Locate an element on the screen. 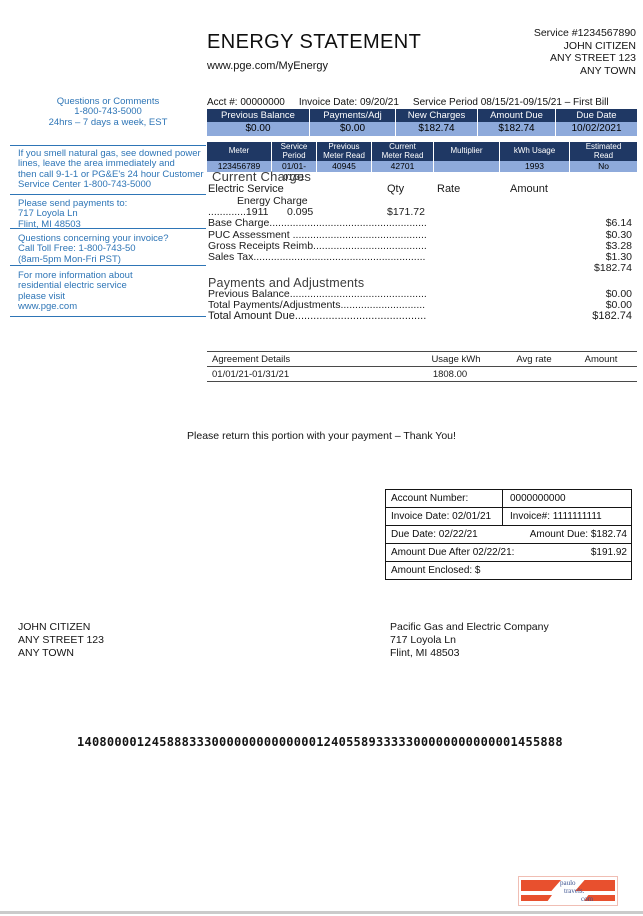 This screenshot has height=916, width=643. charges-subtotal-row: $182.74 is located at coordinates (420, 268).